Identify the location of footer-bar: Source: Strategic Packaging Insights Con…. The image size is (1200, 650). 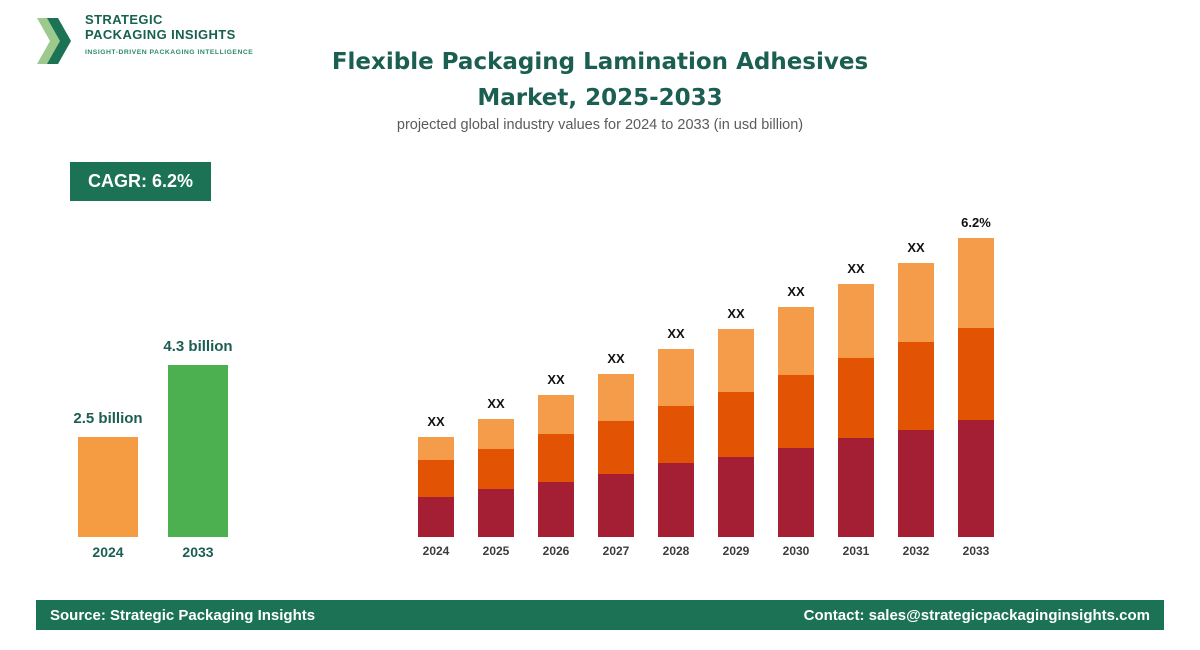
(600, 615).